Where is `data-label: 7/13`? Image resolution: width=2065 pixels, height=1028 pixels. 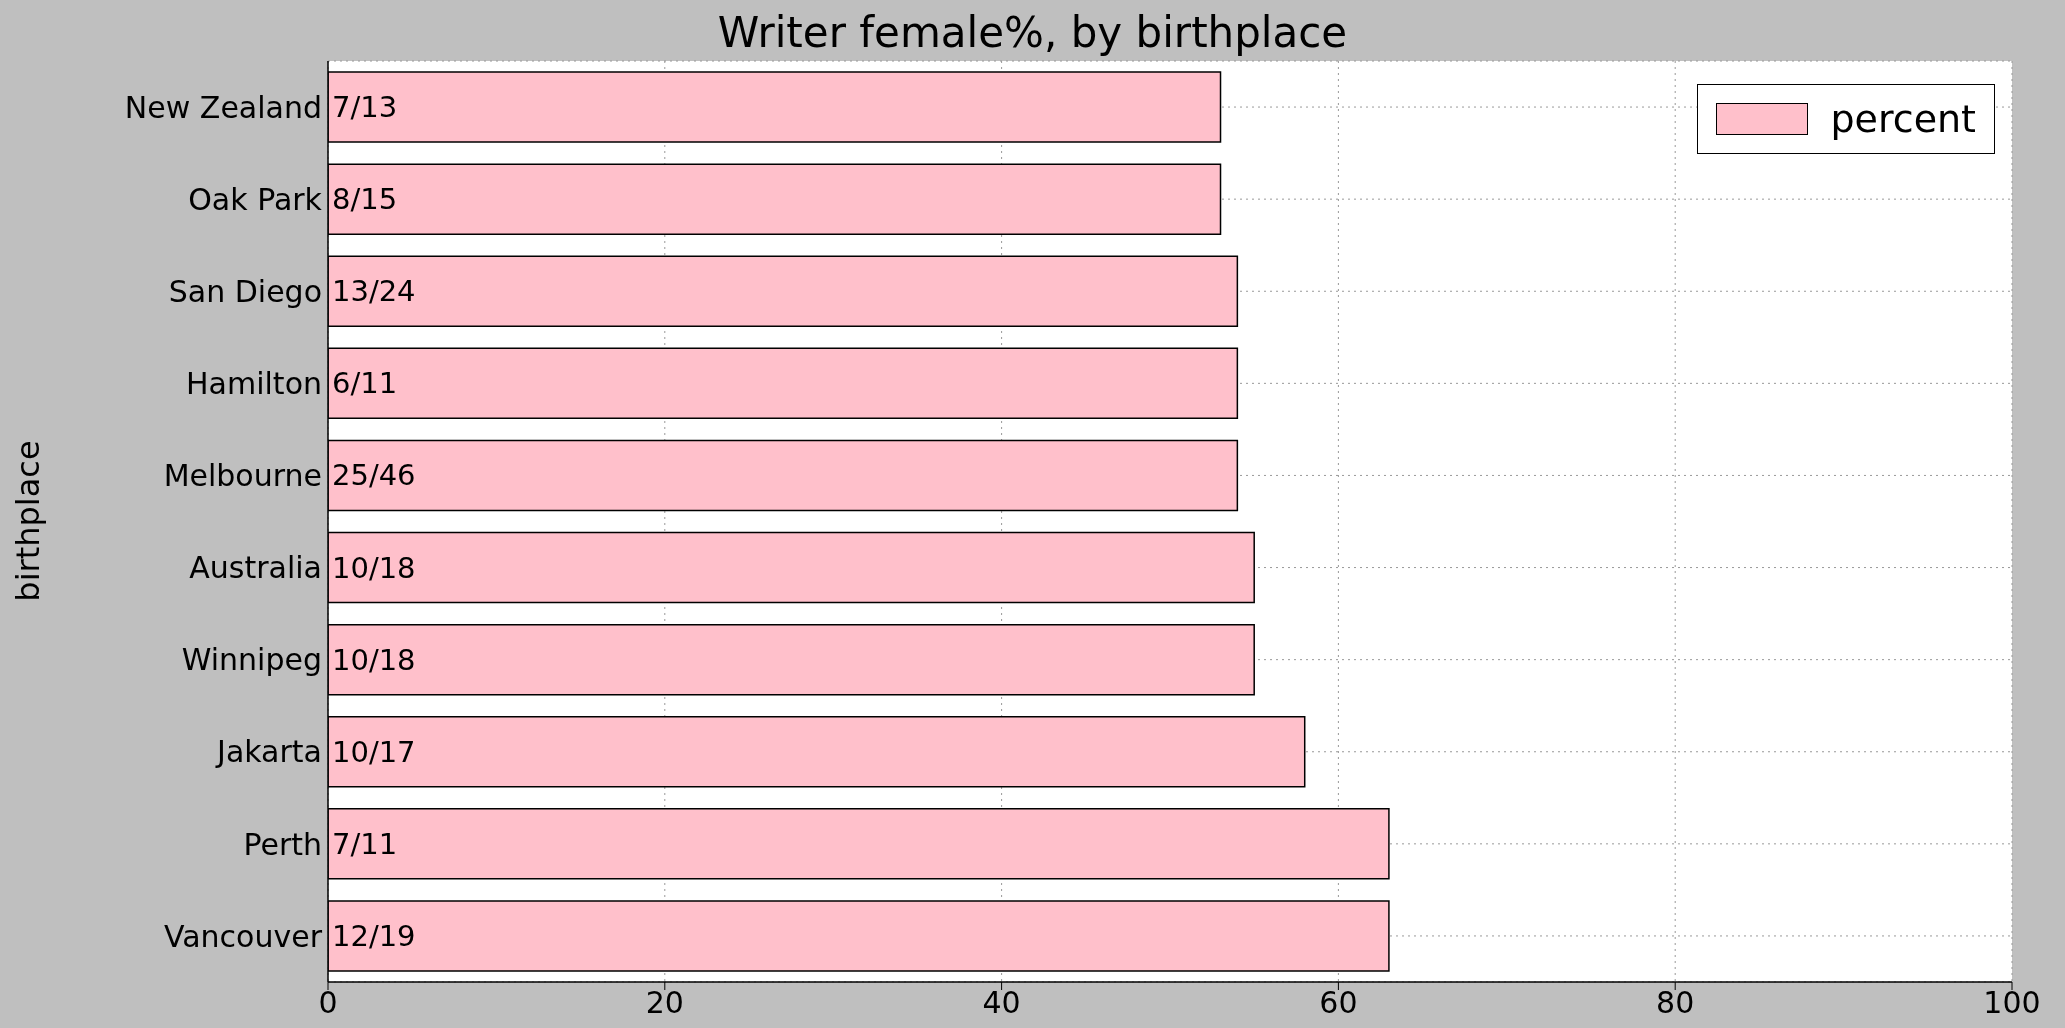 data-label: 7/13 is located at coordinates (365, 107).